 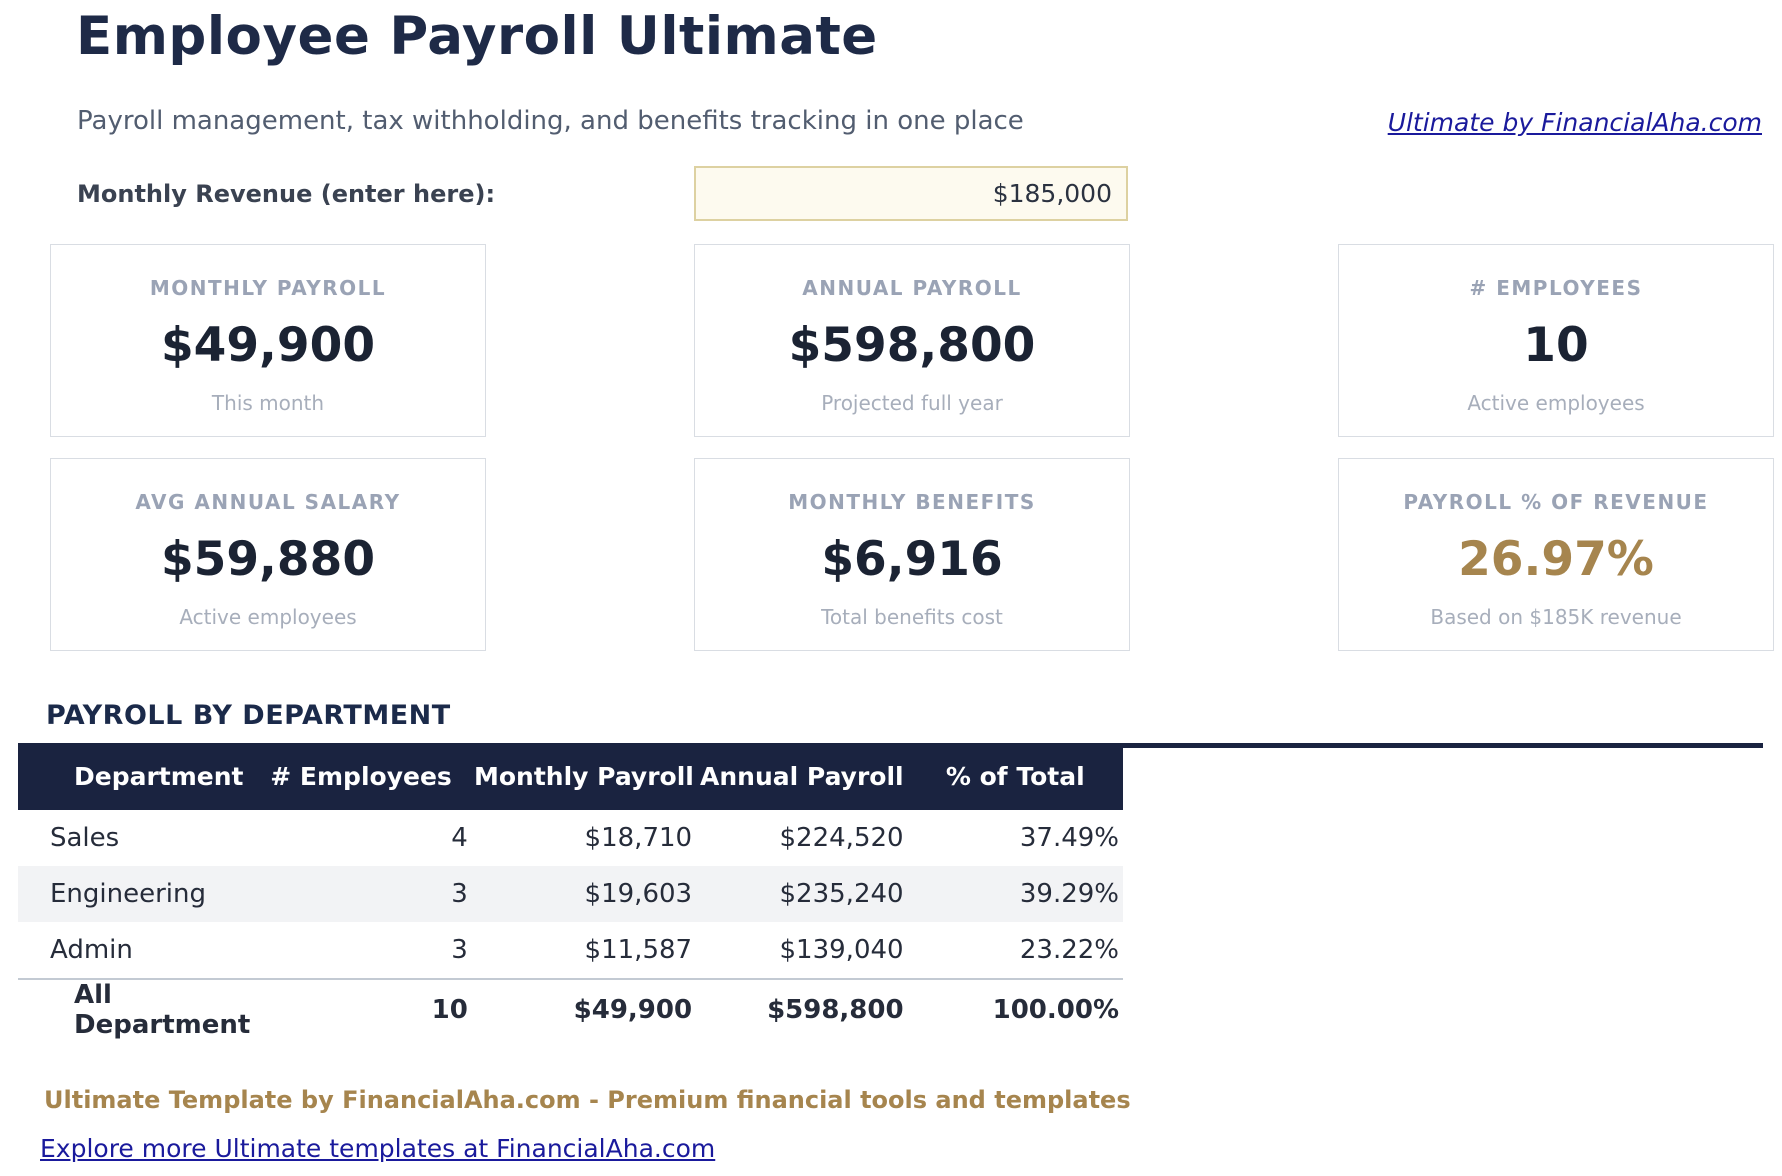 I want to click on metric-label: AVG ANNUAL SALARY, so click(x=268, y=502).